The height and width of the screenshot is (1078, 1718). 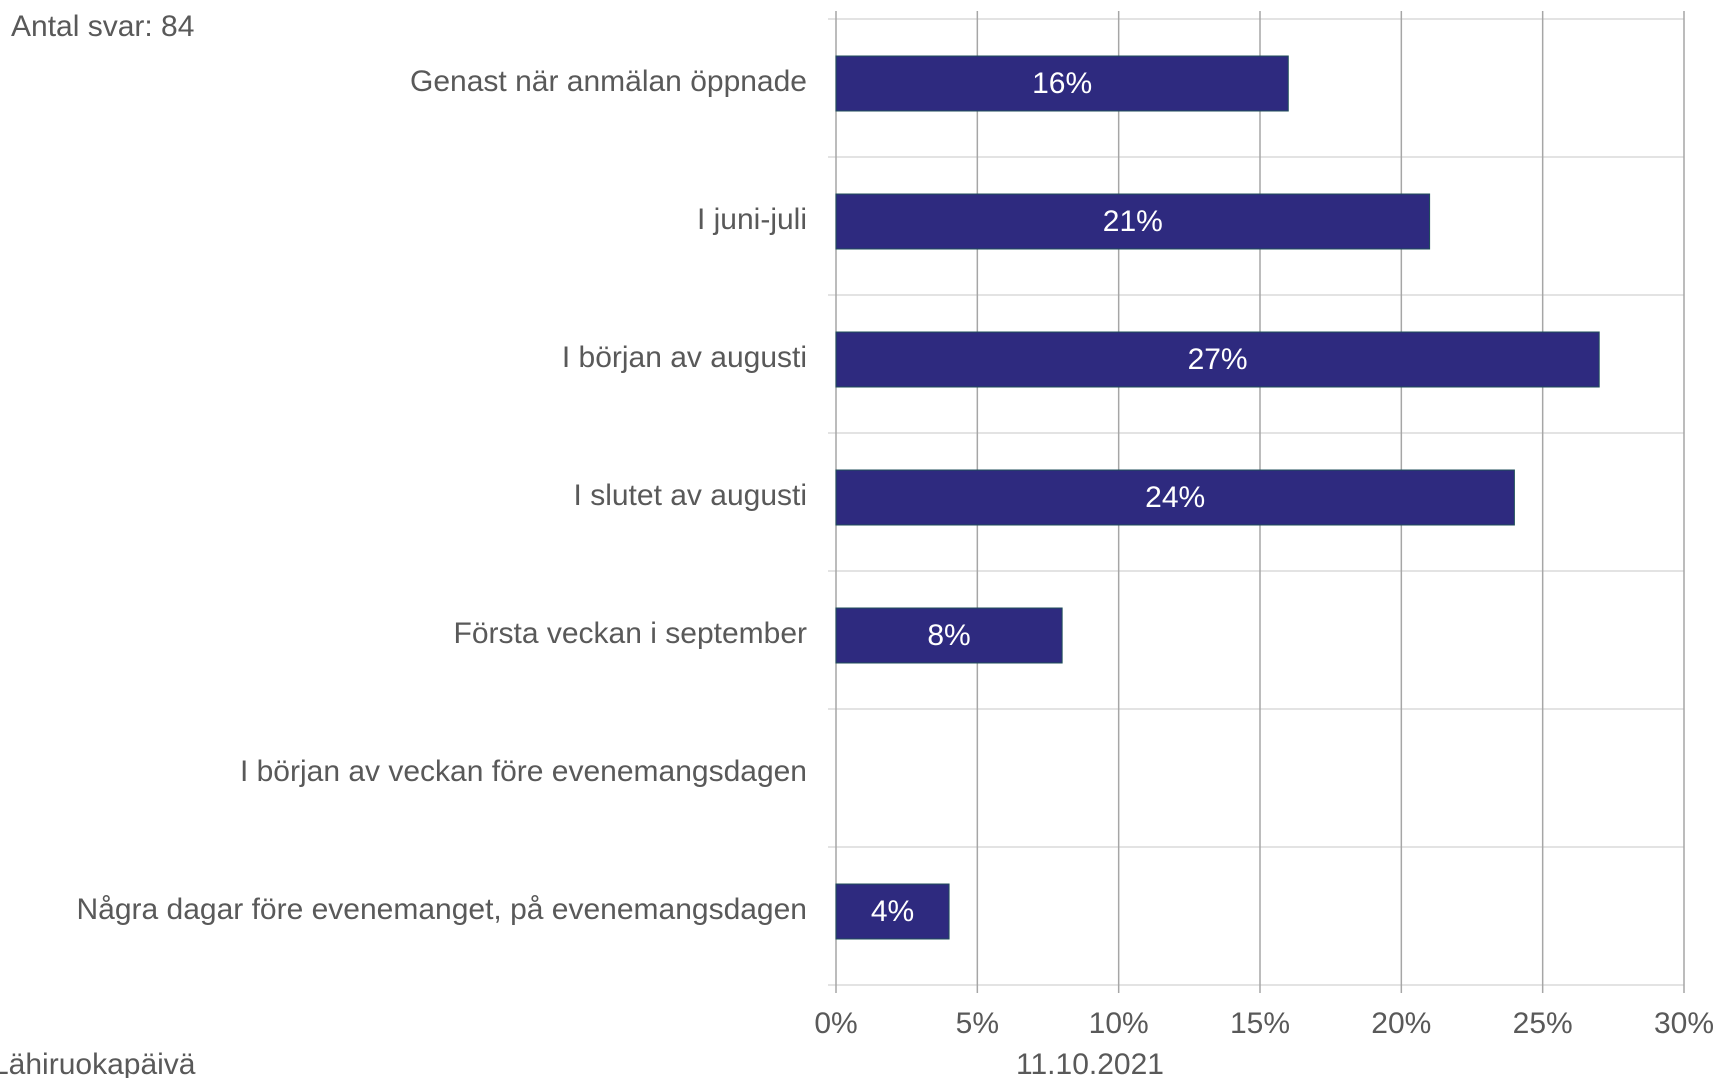 I want to click on footer-left: Lähiruokapäivä, so click(x=98, y=1063).